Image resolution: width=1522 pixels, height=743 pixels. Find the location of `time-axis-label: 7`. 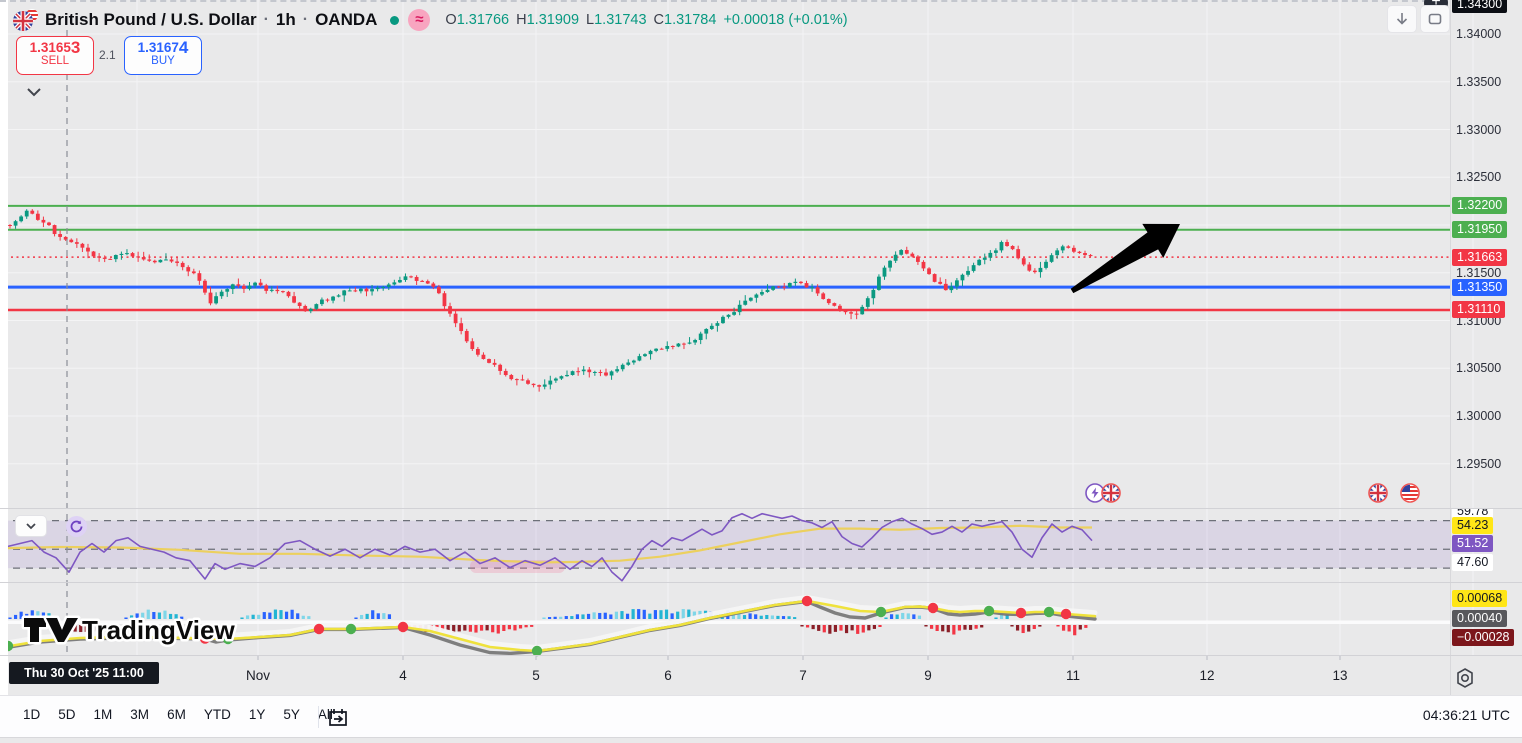

time-axis-label: 7 is located at coordinates (803, 675).